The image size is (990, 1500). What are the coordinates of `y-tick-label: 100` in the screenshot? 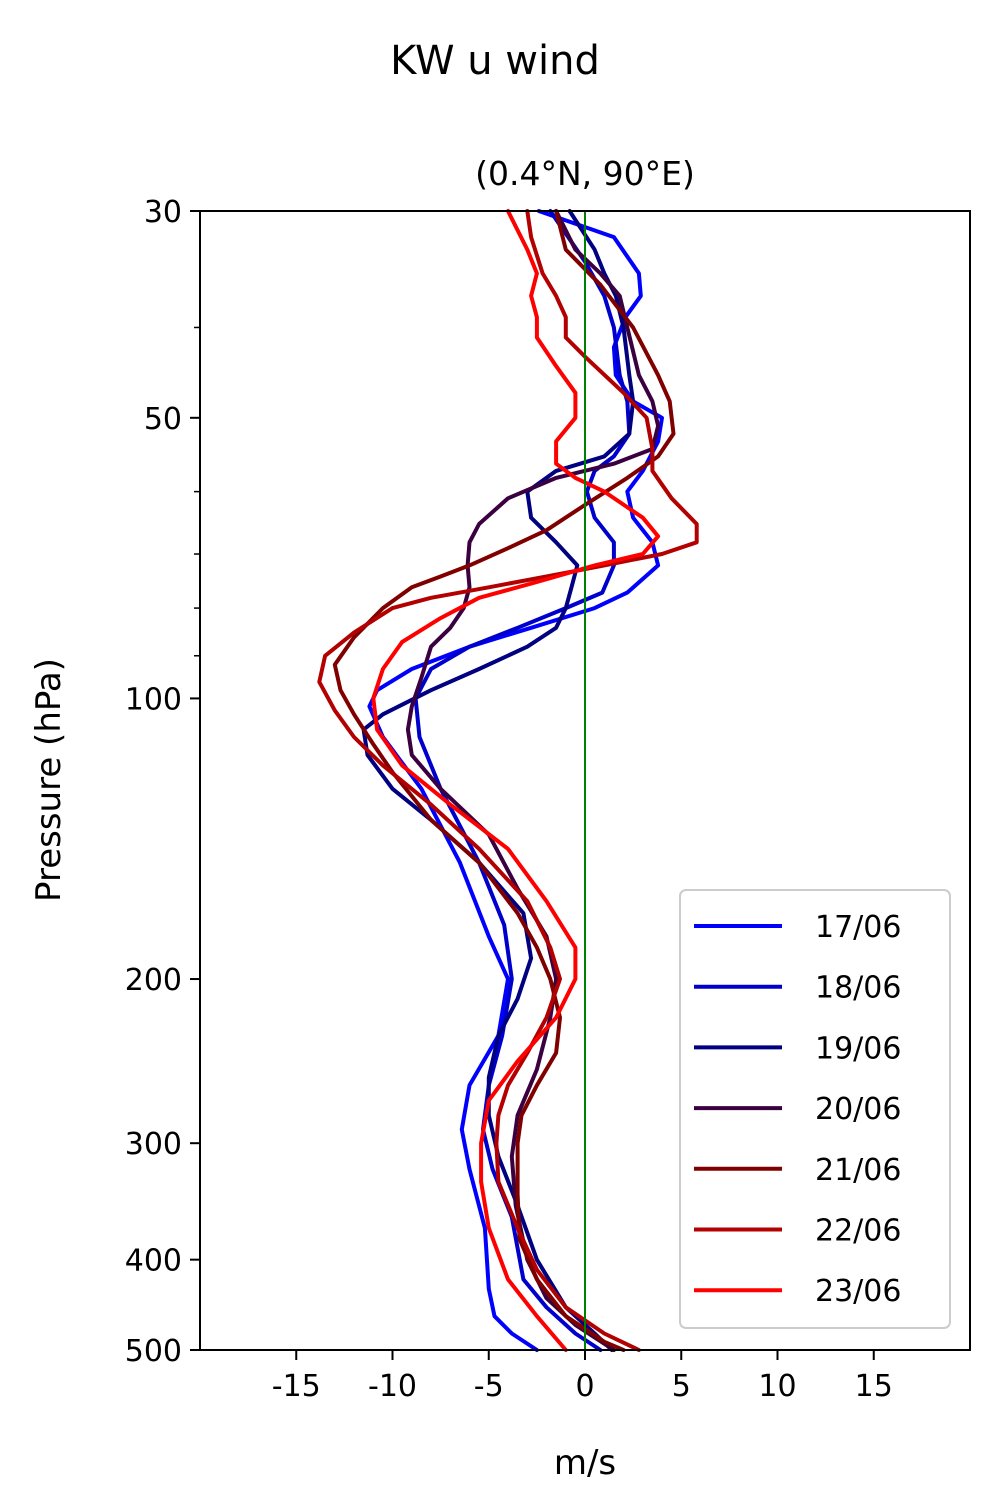 It's located at (153, 699).